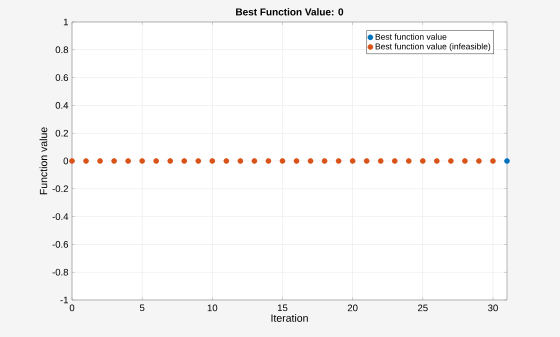  What do you see at coordinates (142, 308) in the screenshot?
I see `x-tick-label: 5` at bounding box center [142, 308].